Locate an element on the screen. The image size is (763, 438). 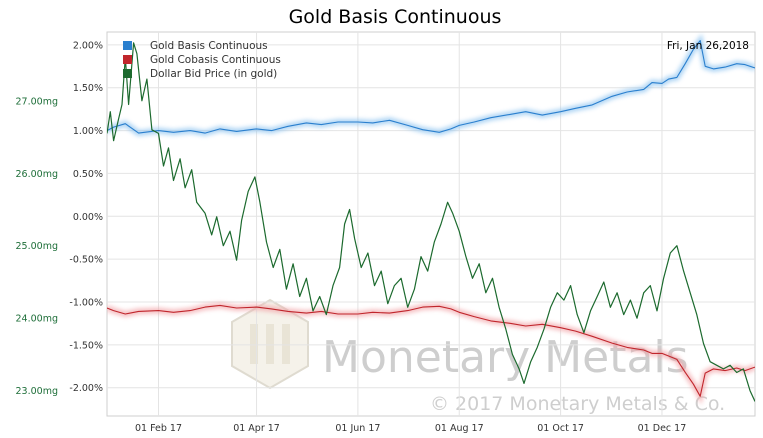
left-axis-tick-label: 23.00mg is located at coordinates (37, 391).